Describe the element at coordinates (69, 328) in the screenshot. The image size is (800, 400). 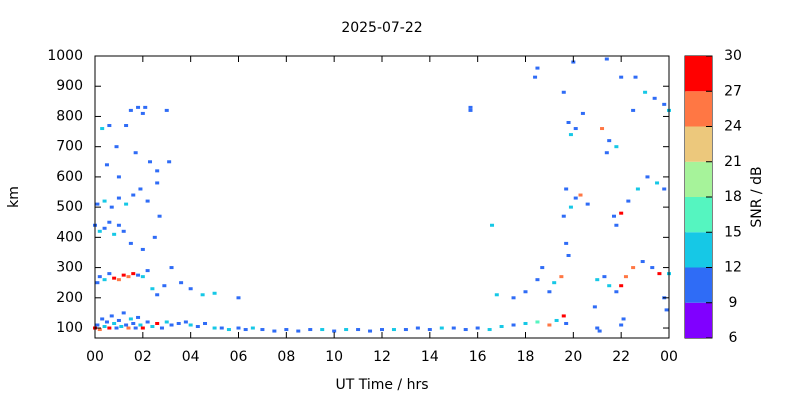
I see `y-tick-label: 100` at that location.